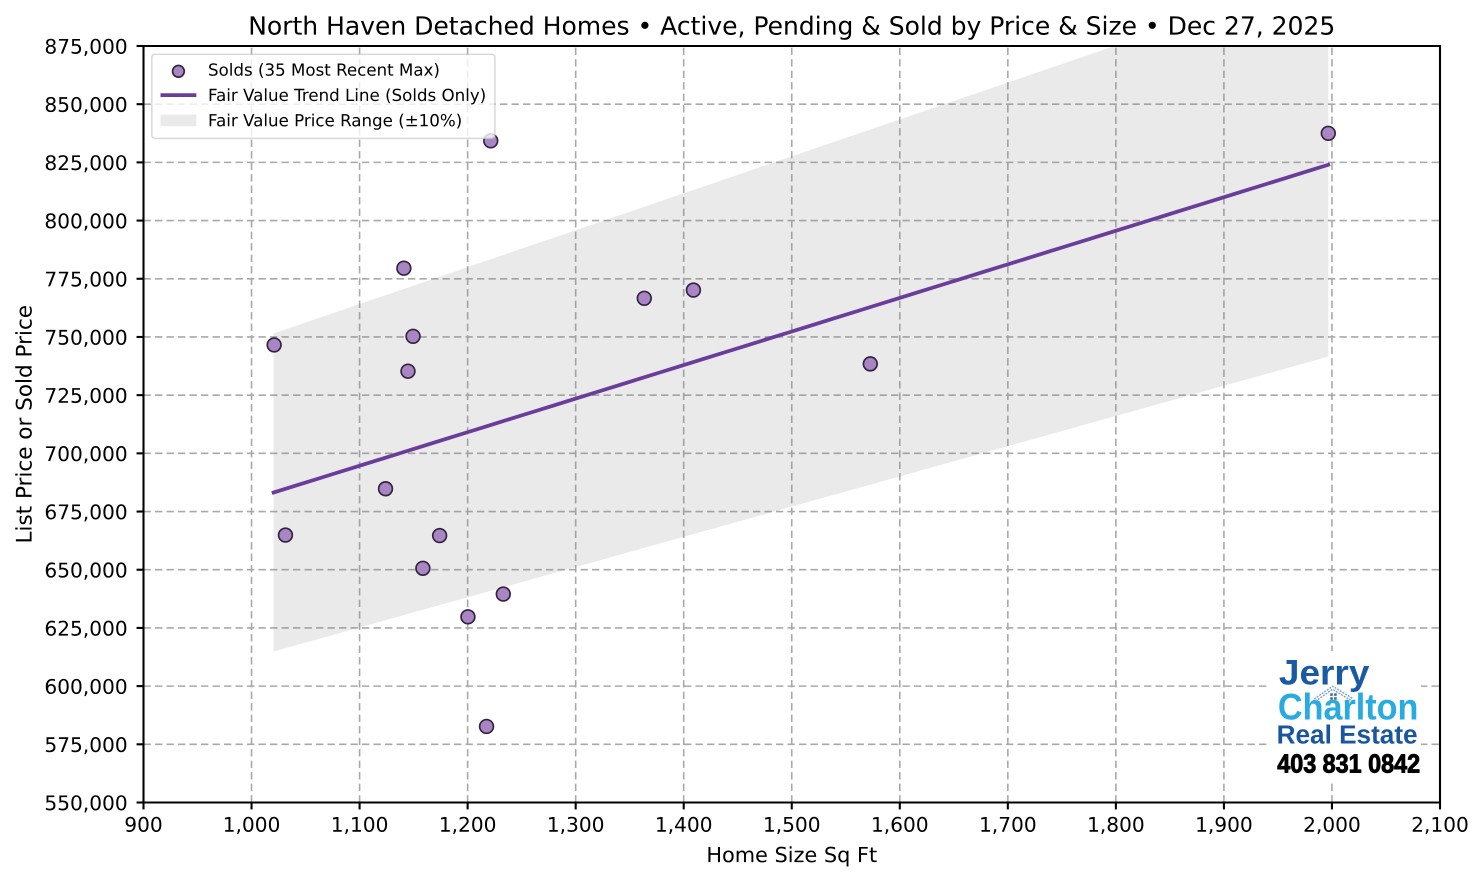 The width and height of the screenshot is (1484, 881). I want to click on svg-text: 403 831 0842, so click(1348, 765).